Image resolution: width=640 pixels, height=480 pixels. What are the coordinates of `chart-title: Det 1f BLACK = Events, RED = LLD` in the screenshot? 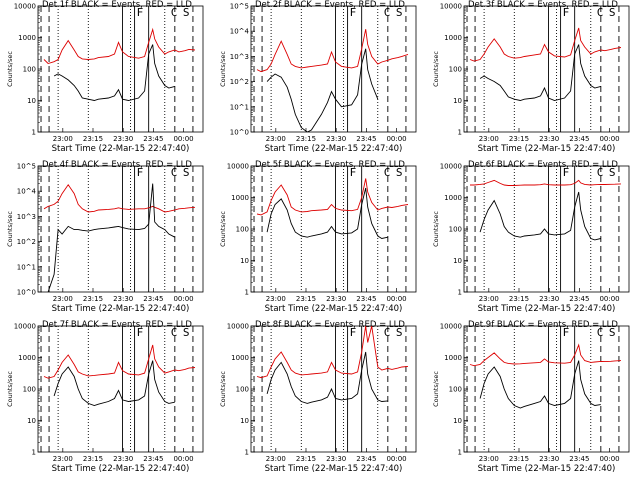 It's located at (117, 5).